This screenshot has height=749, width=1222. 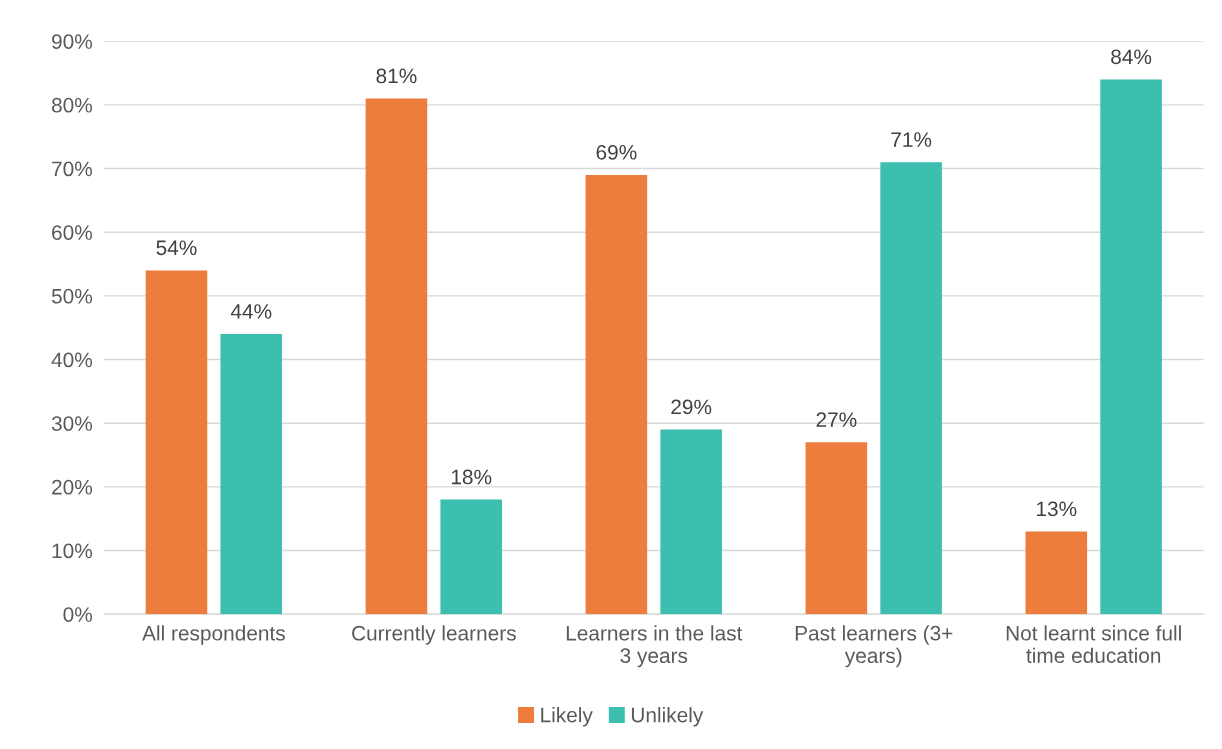 What do you see at coordinates (72, 232) in the screenshot?
I see `y-tick-label: 60%` at bounding box center [72, 232].